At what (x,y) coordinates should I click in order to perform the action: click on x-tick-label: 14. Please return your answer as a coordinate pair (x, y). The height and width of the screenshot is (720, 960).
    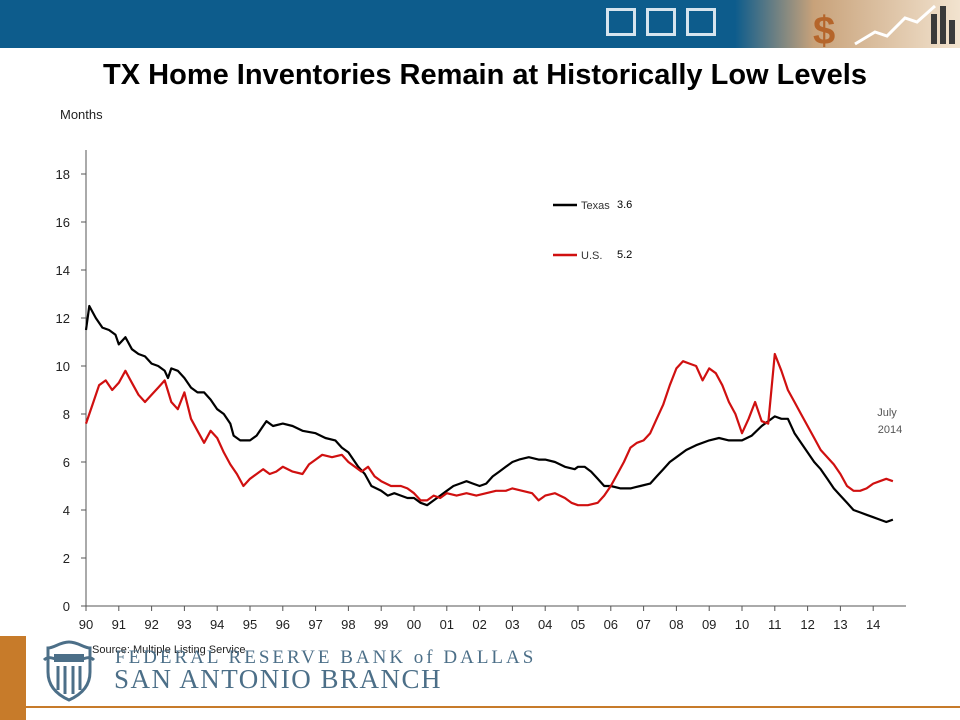
    Looking at the image, I should click on (873, 624).